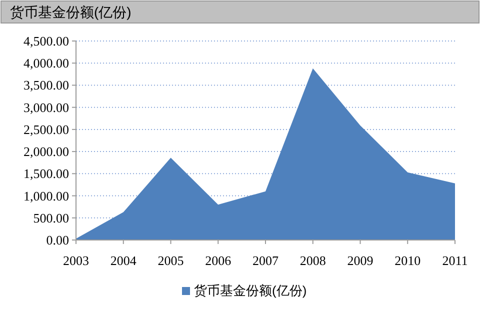 The width and height of the screenshot is (480, 311). Describe the element at coordinates (218, 260) in the screenshot. I see `x-tick-label: 2006` at that location.